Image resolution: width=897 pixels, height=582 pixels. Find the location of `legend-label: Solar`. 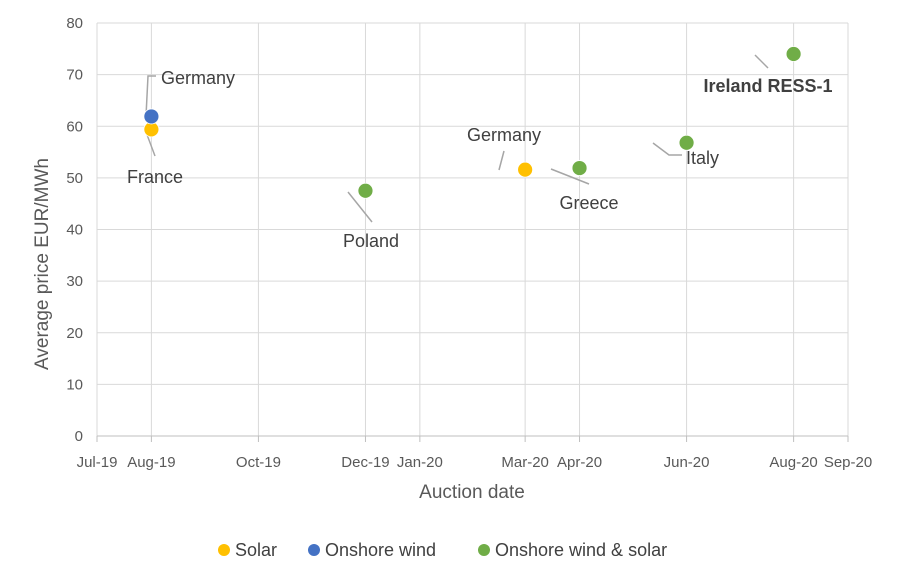

legend-label: Solar is located at coordinates (256, 550).